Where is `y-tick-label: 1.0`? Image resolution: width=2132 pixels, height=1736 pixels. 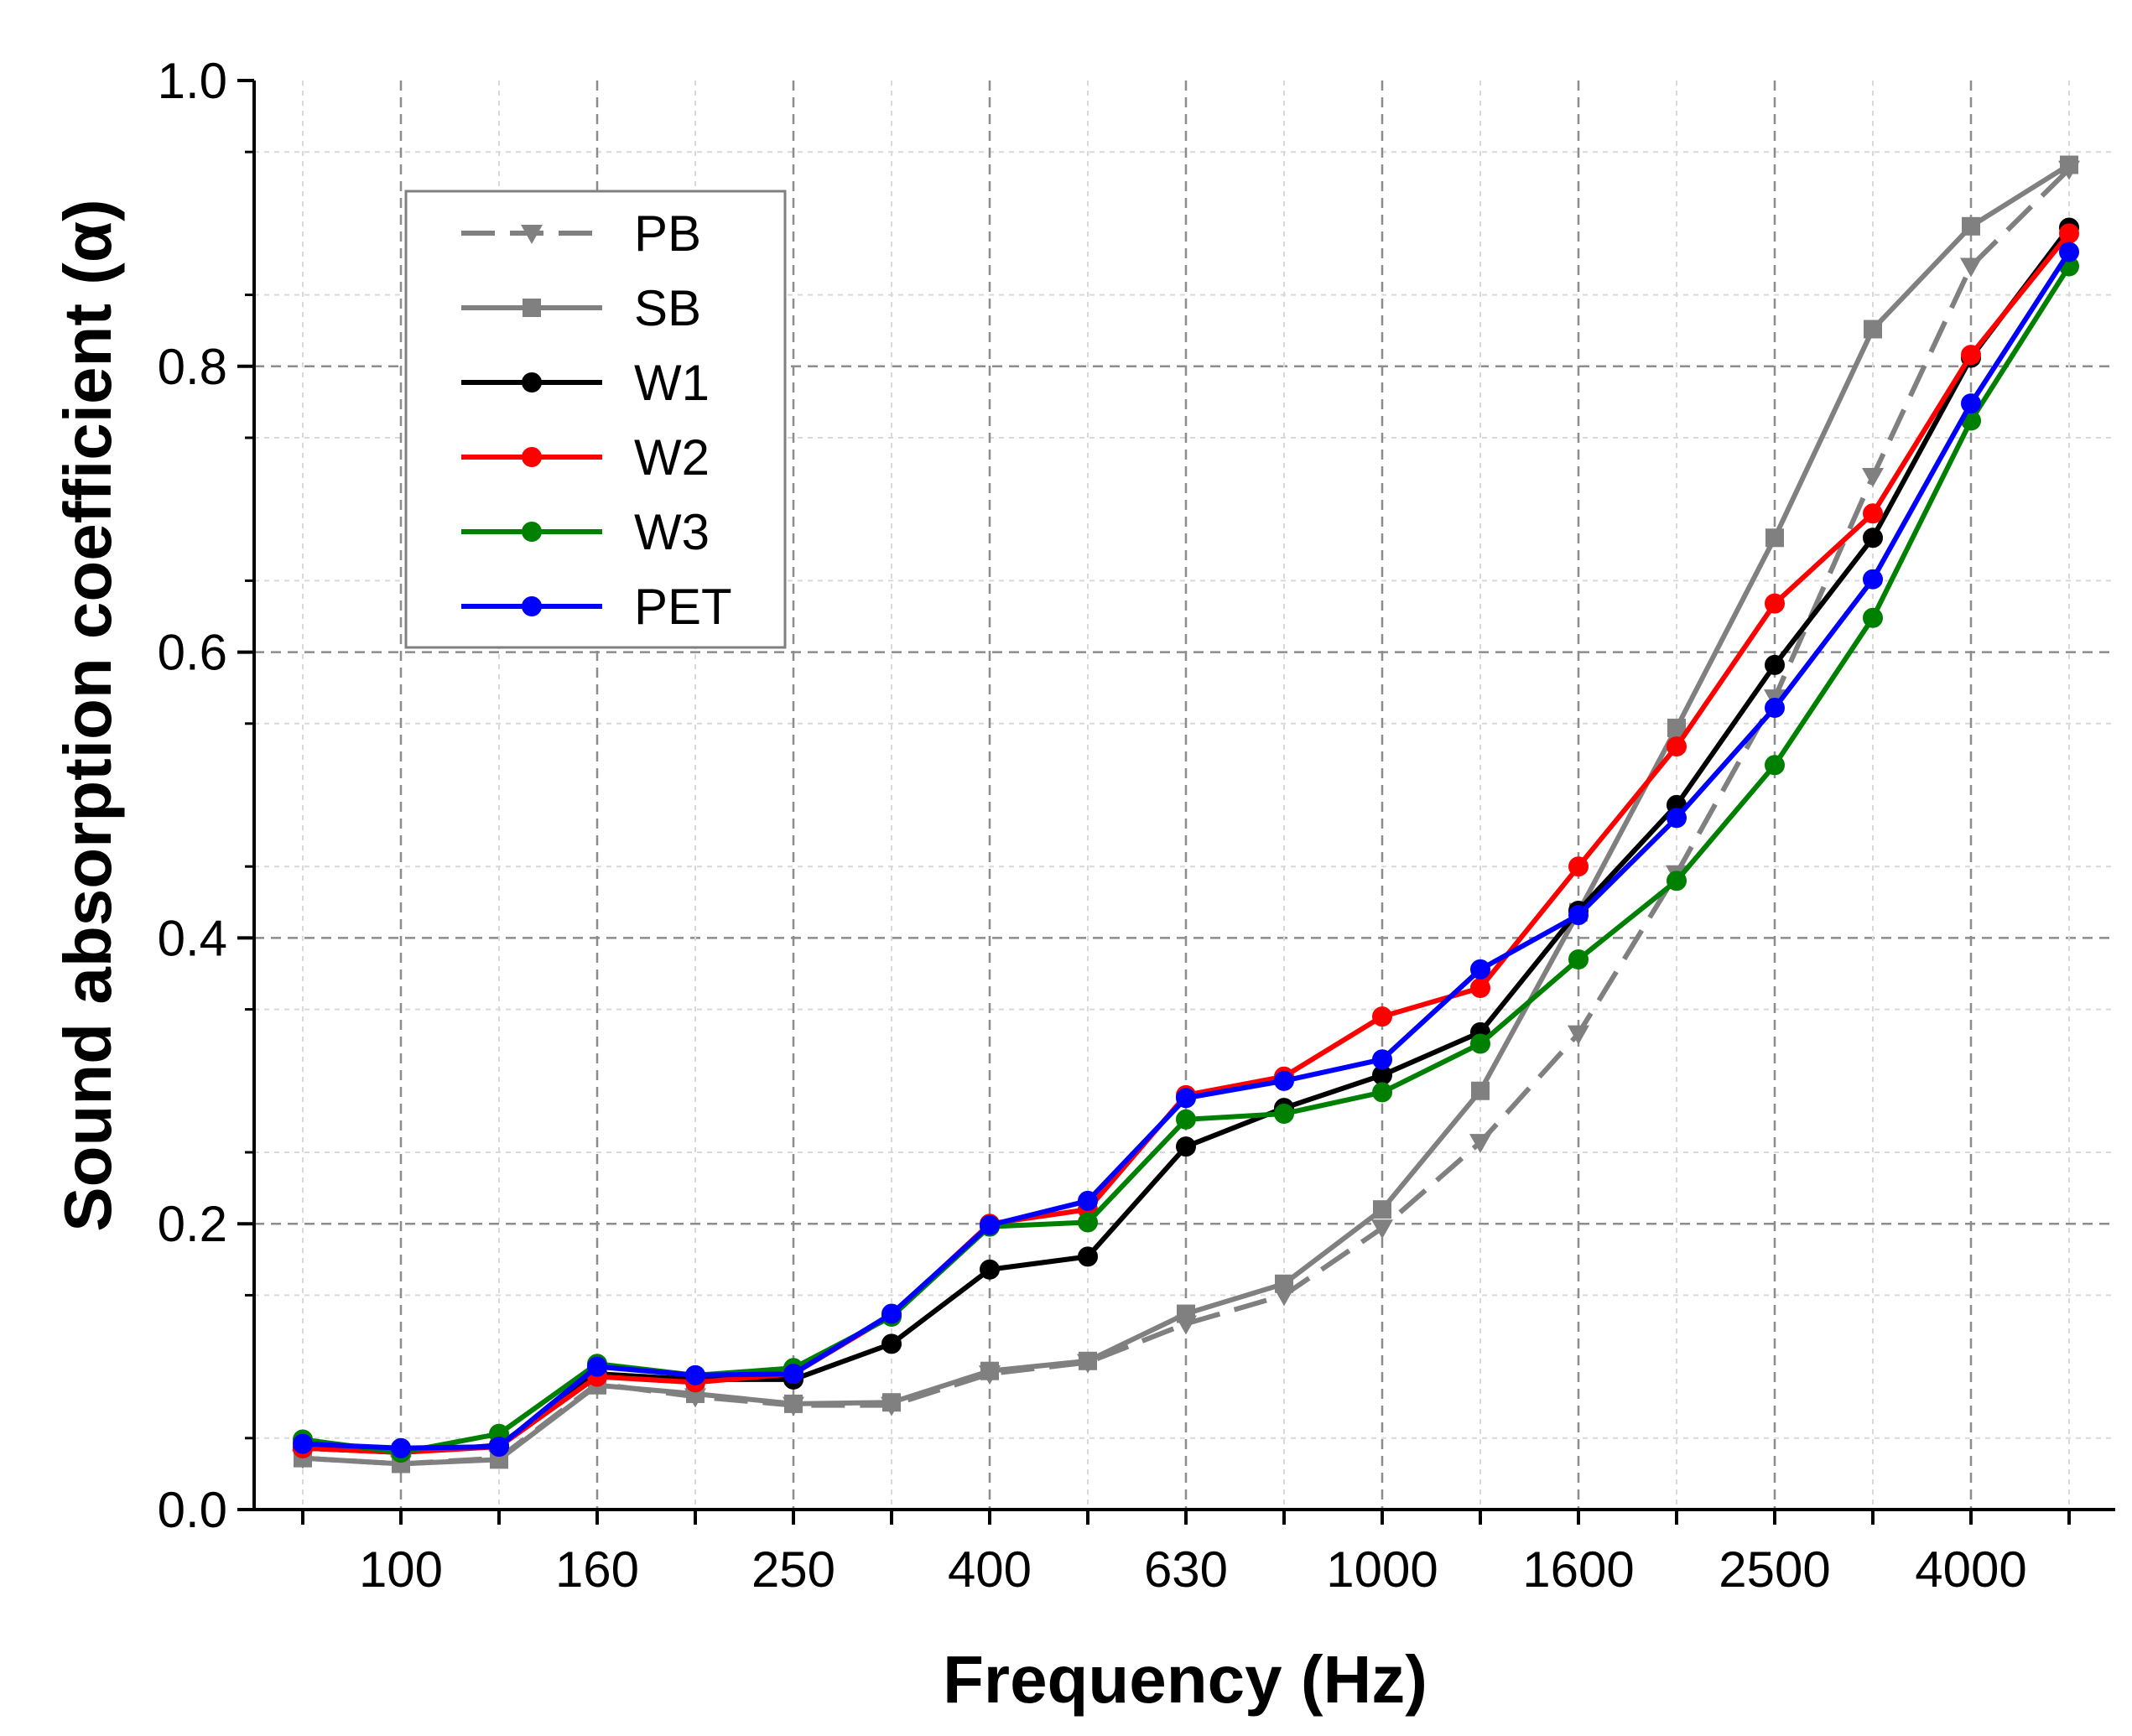 y-tick-label: 1.0 is located at coordinates (192, 81).